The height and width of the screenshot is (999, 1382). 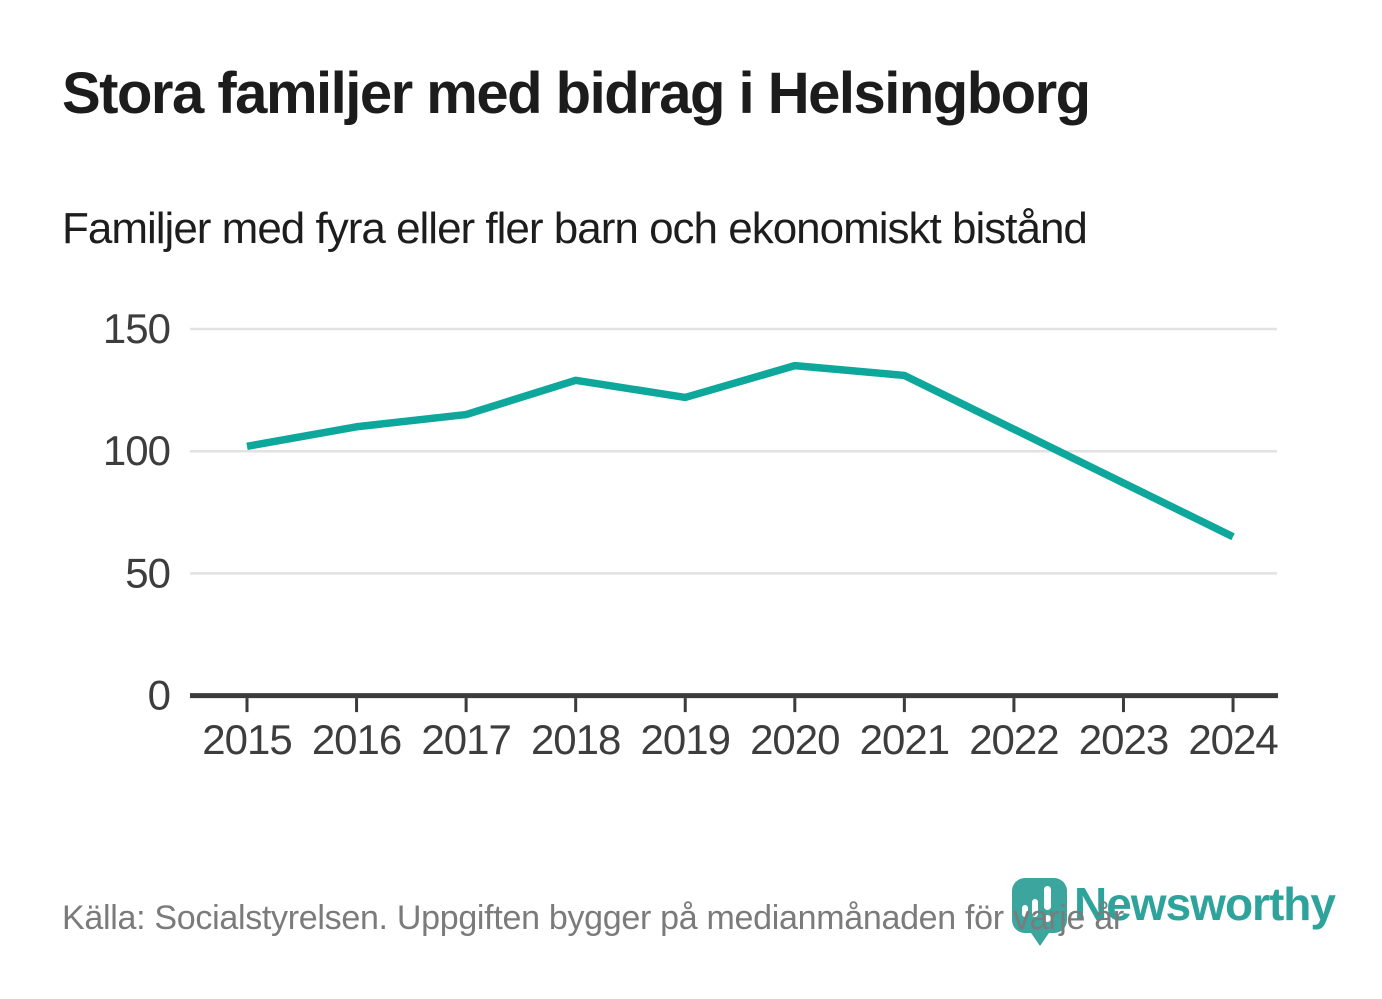 I want to click on logo-exclamation-dot-icon, so click(x=1047, y=918).